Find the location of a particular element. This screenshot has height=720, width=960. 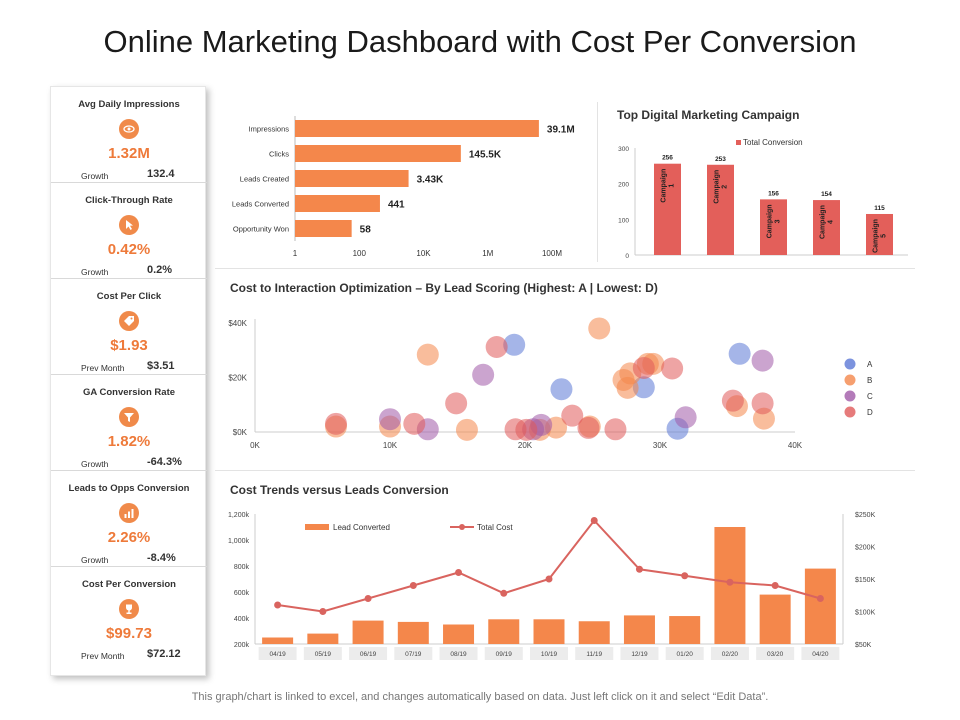

scatter-x-tick: 20K is located at coordinates (525, 445).